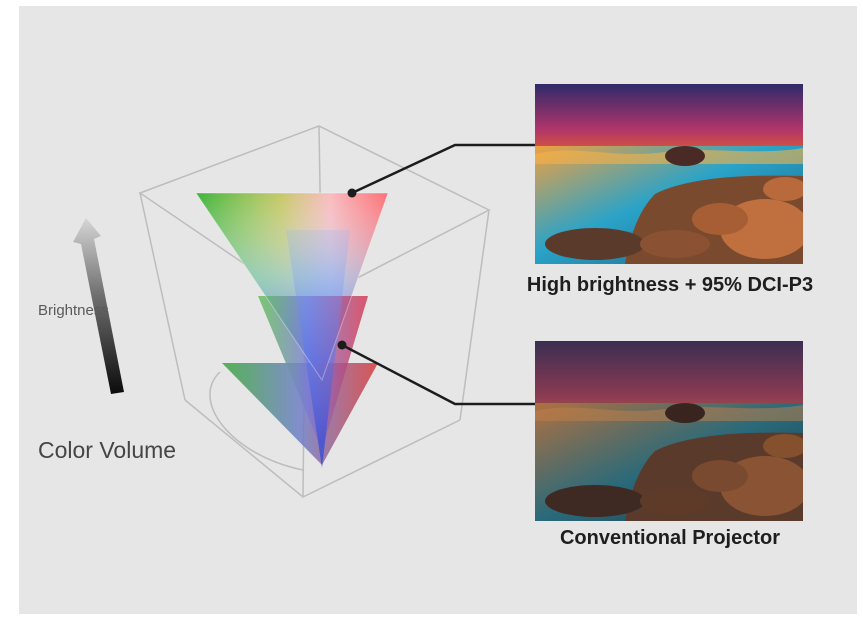 This screenshot has width=863, height=617. I want to click on leader-line-bottom, so click(436, 373).